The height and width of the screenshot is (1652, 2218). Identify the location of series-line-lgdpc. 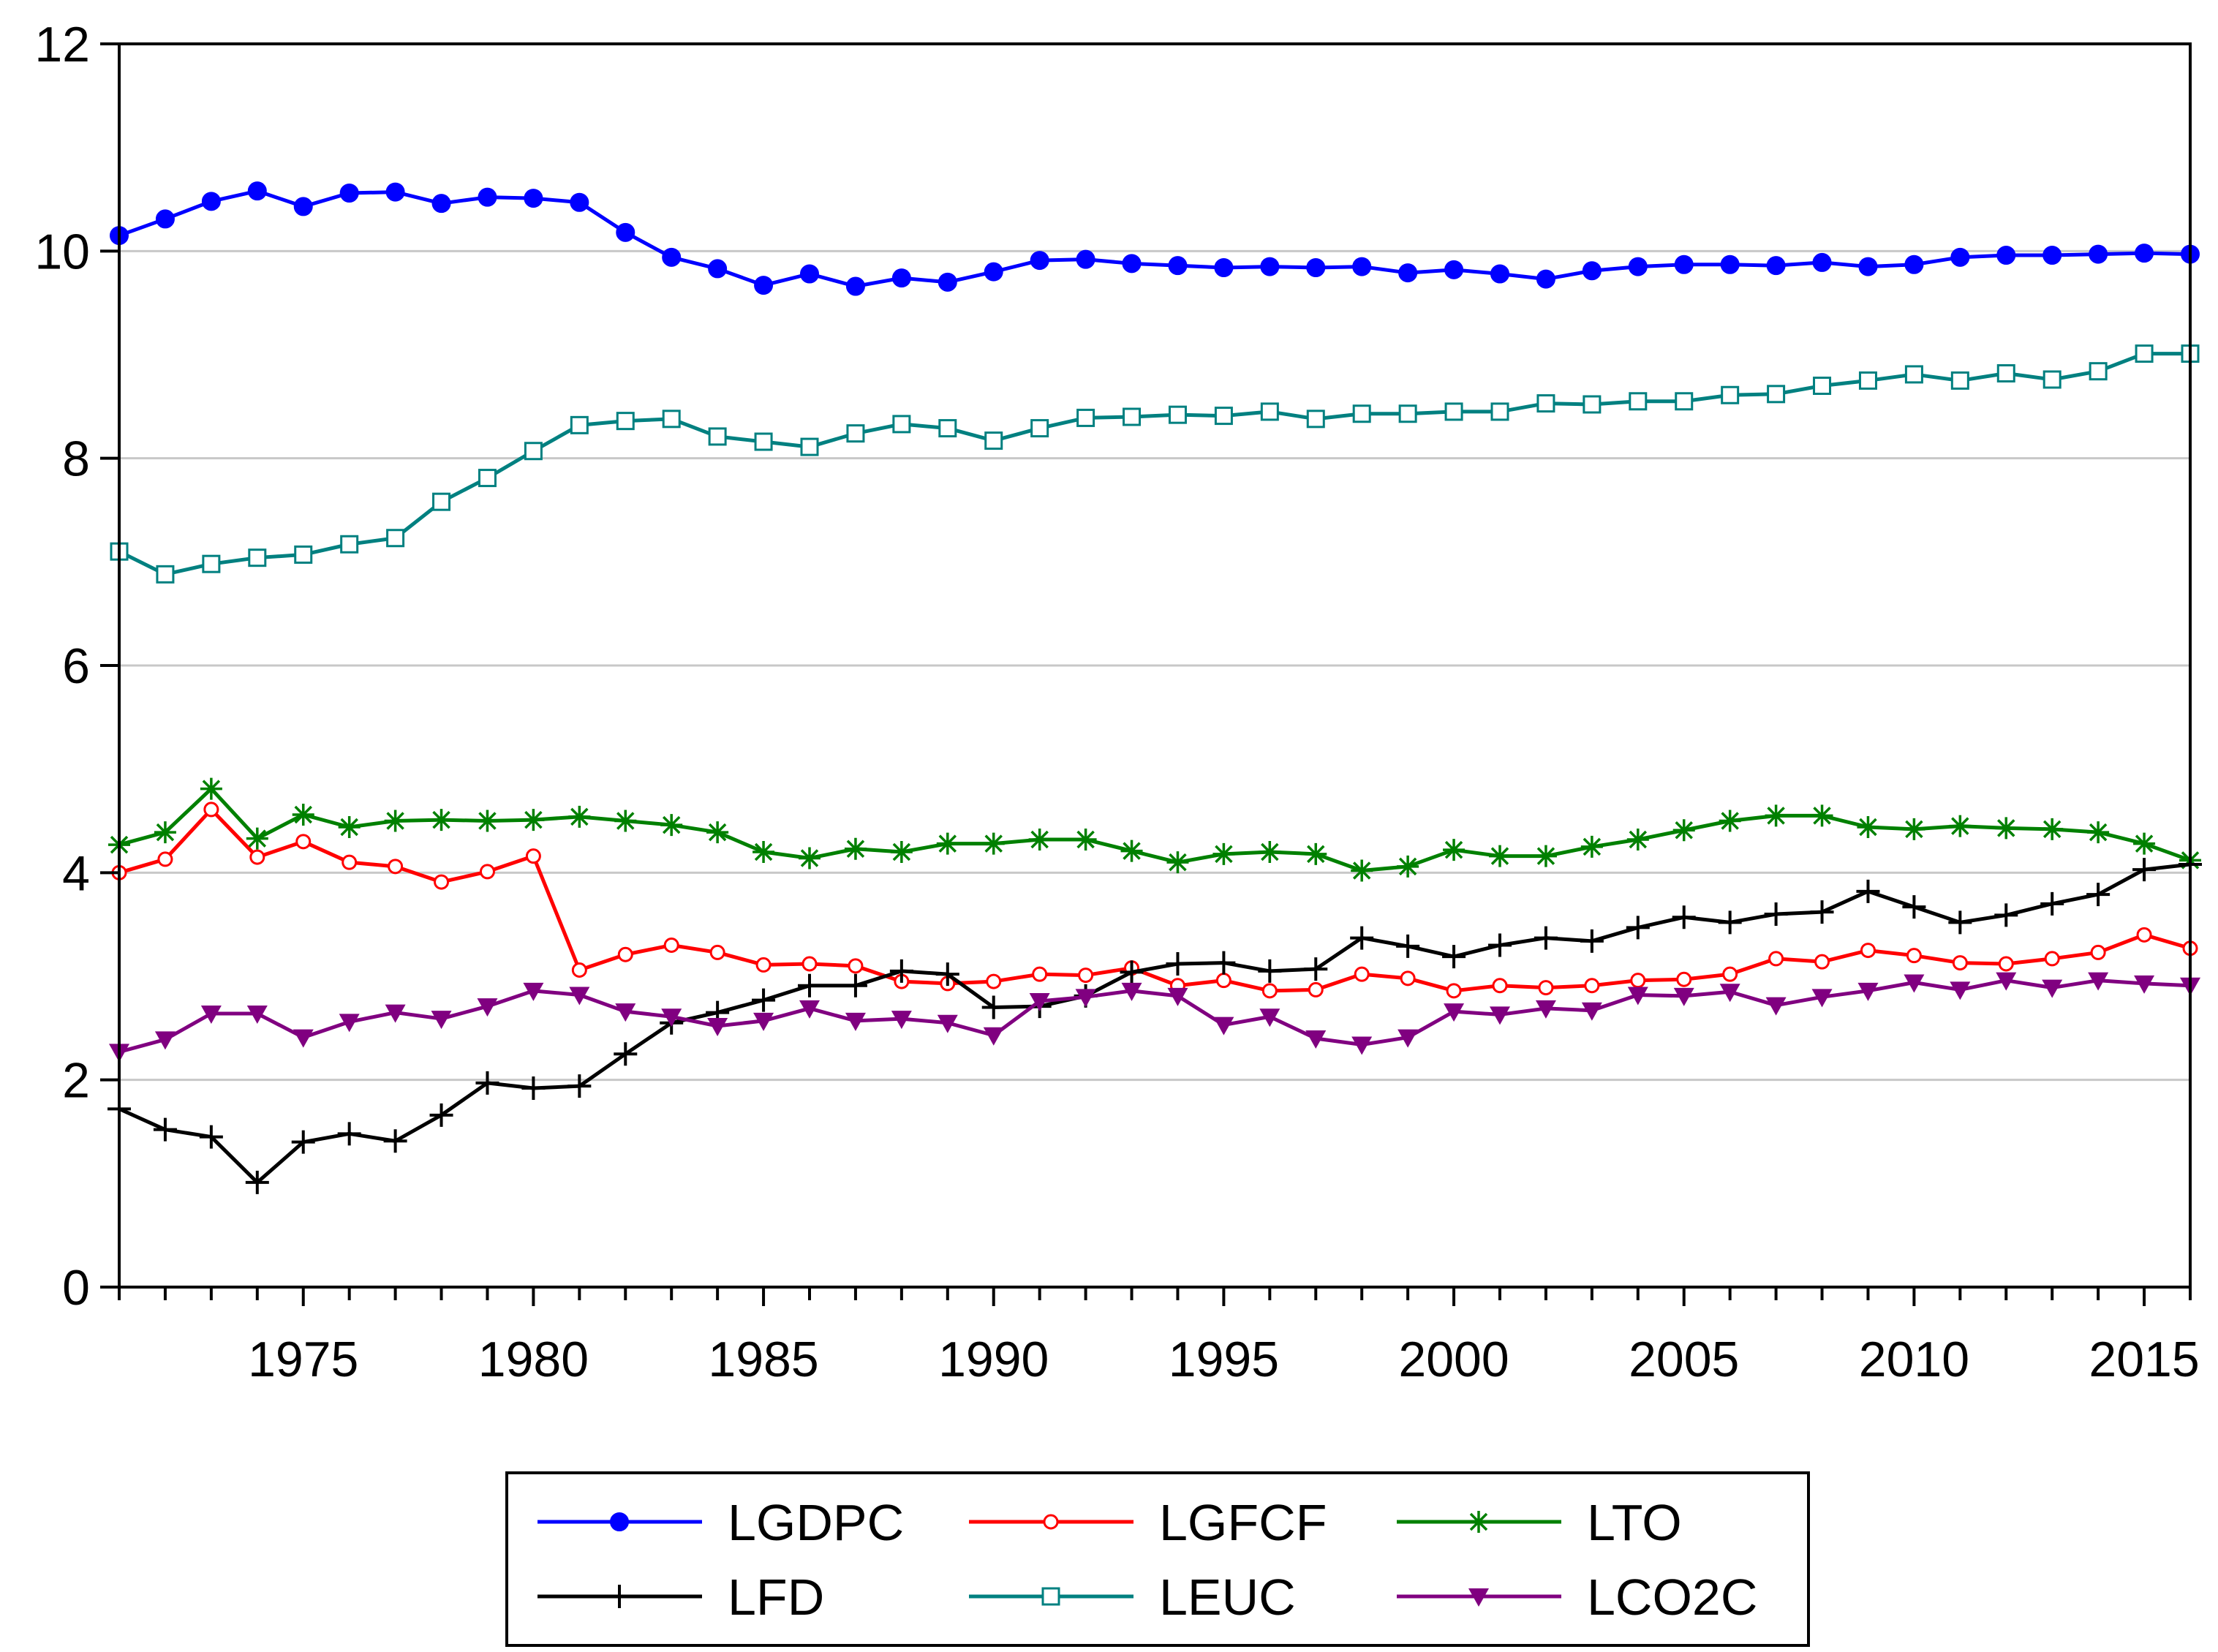
(1155, 239).